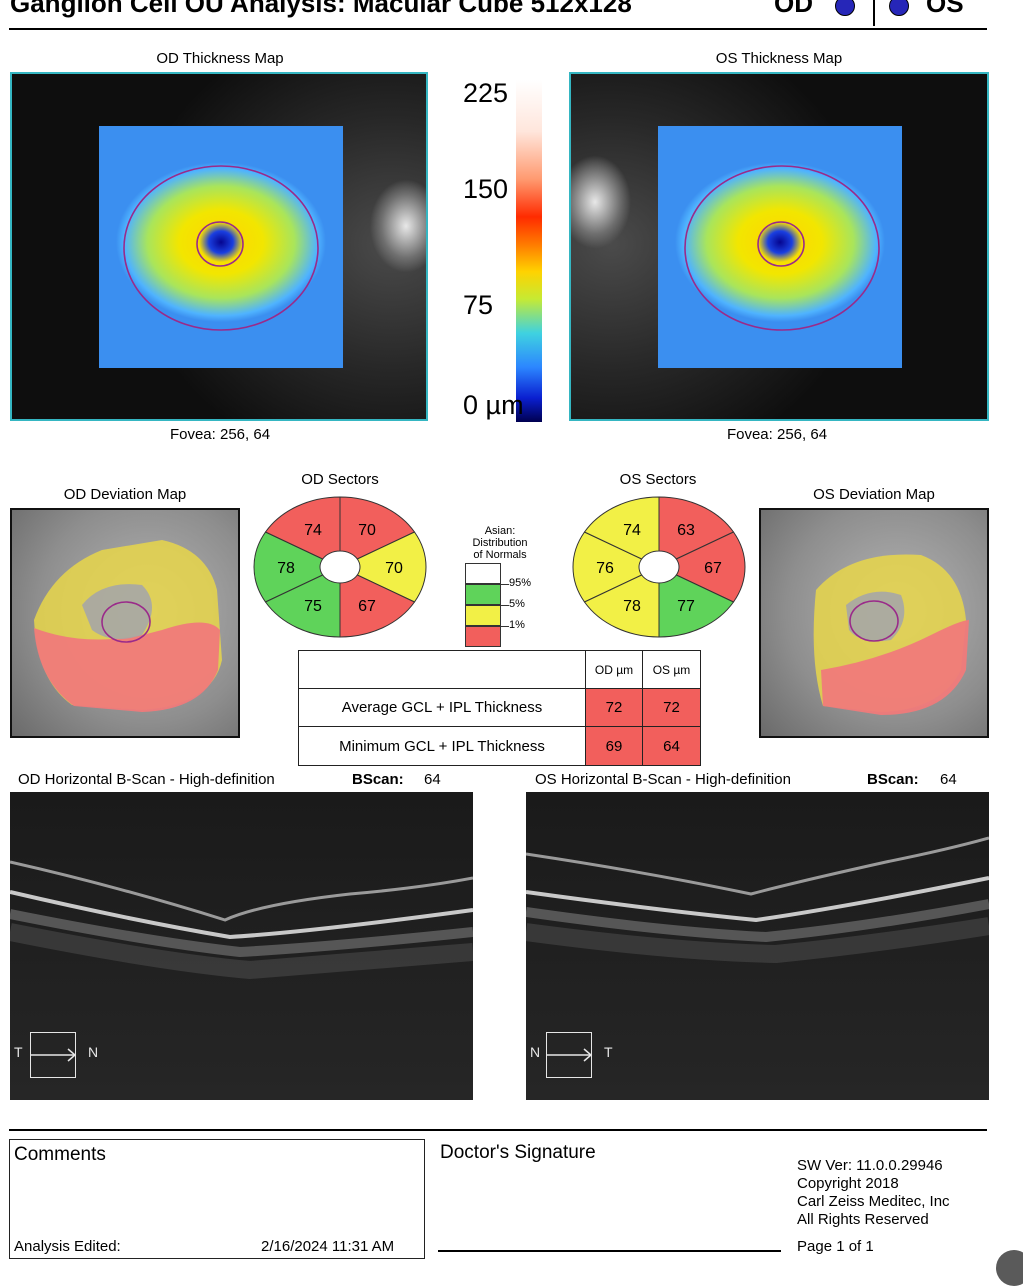 This screenshot has width=1023, height=1286. Describe the element at coordinates (498, 1130) in the screenshot. I see `footer-rule` at that location.